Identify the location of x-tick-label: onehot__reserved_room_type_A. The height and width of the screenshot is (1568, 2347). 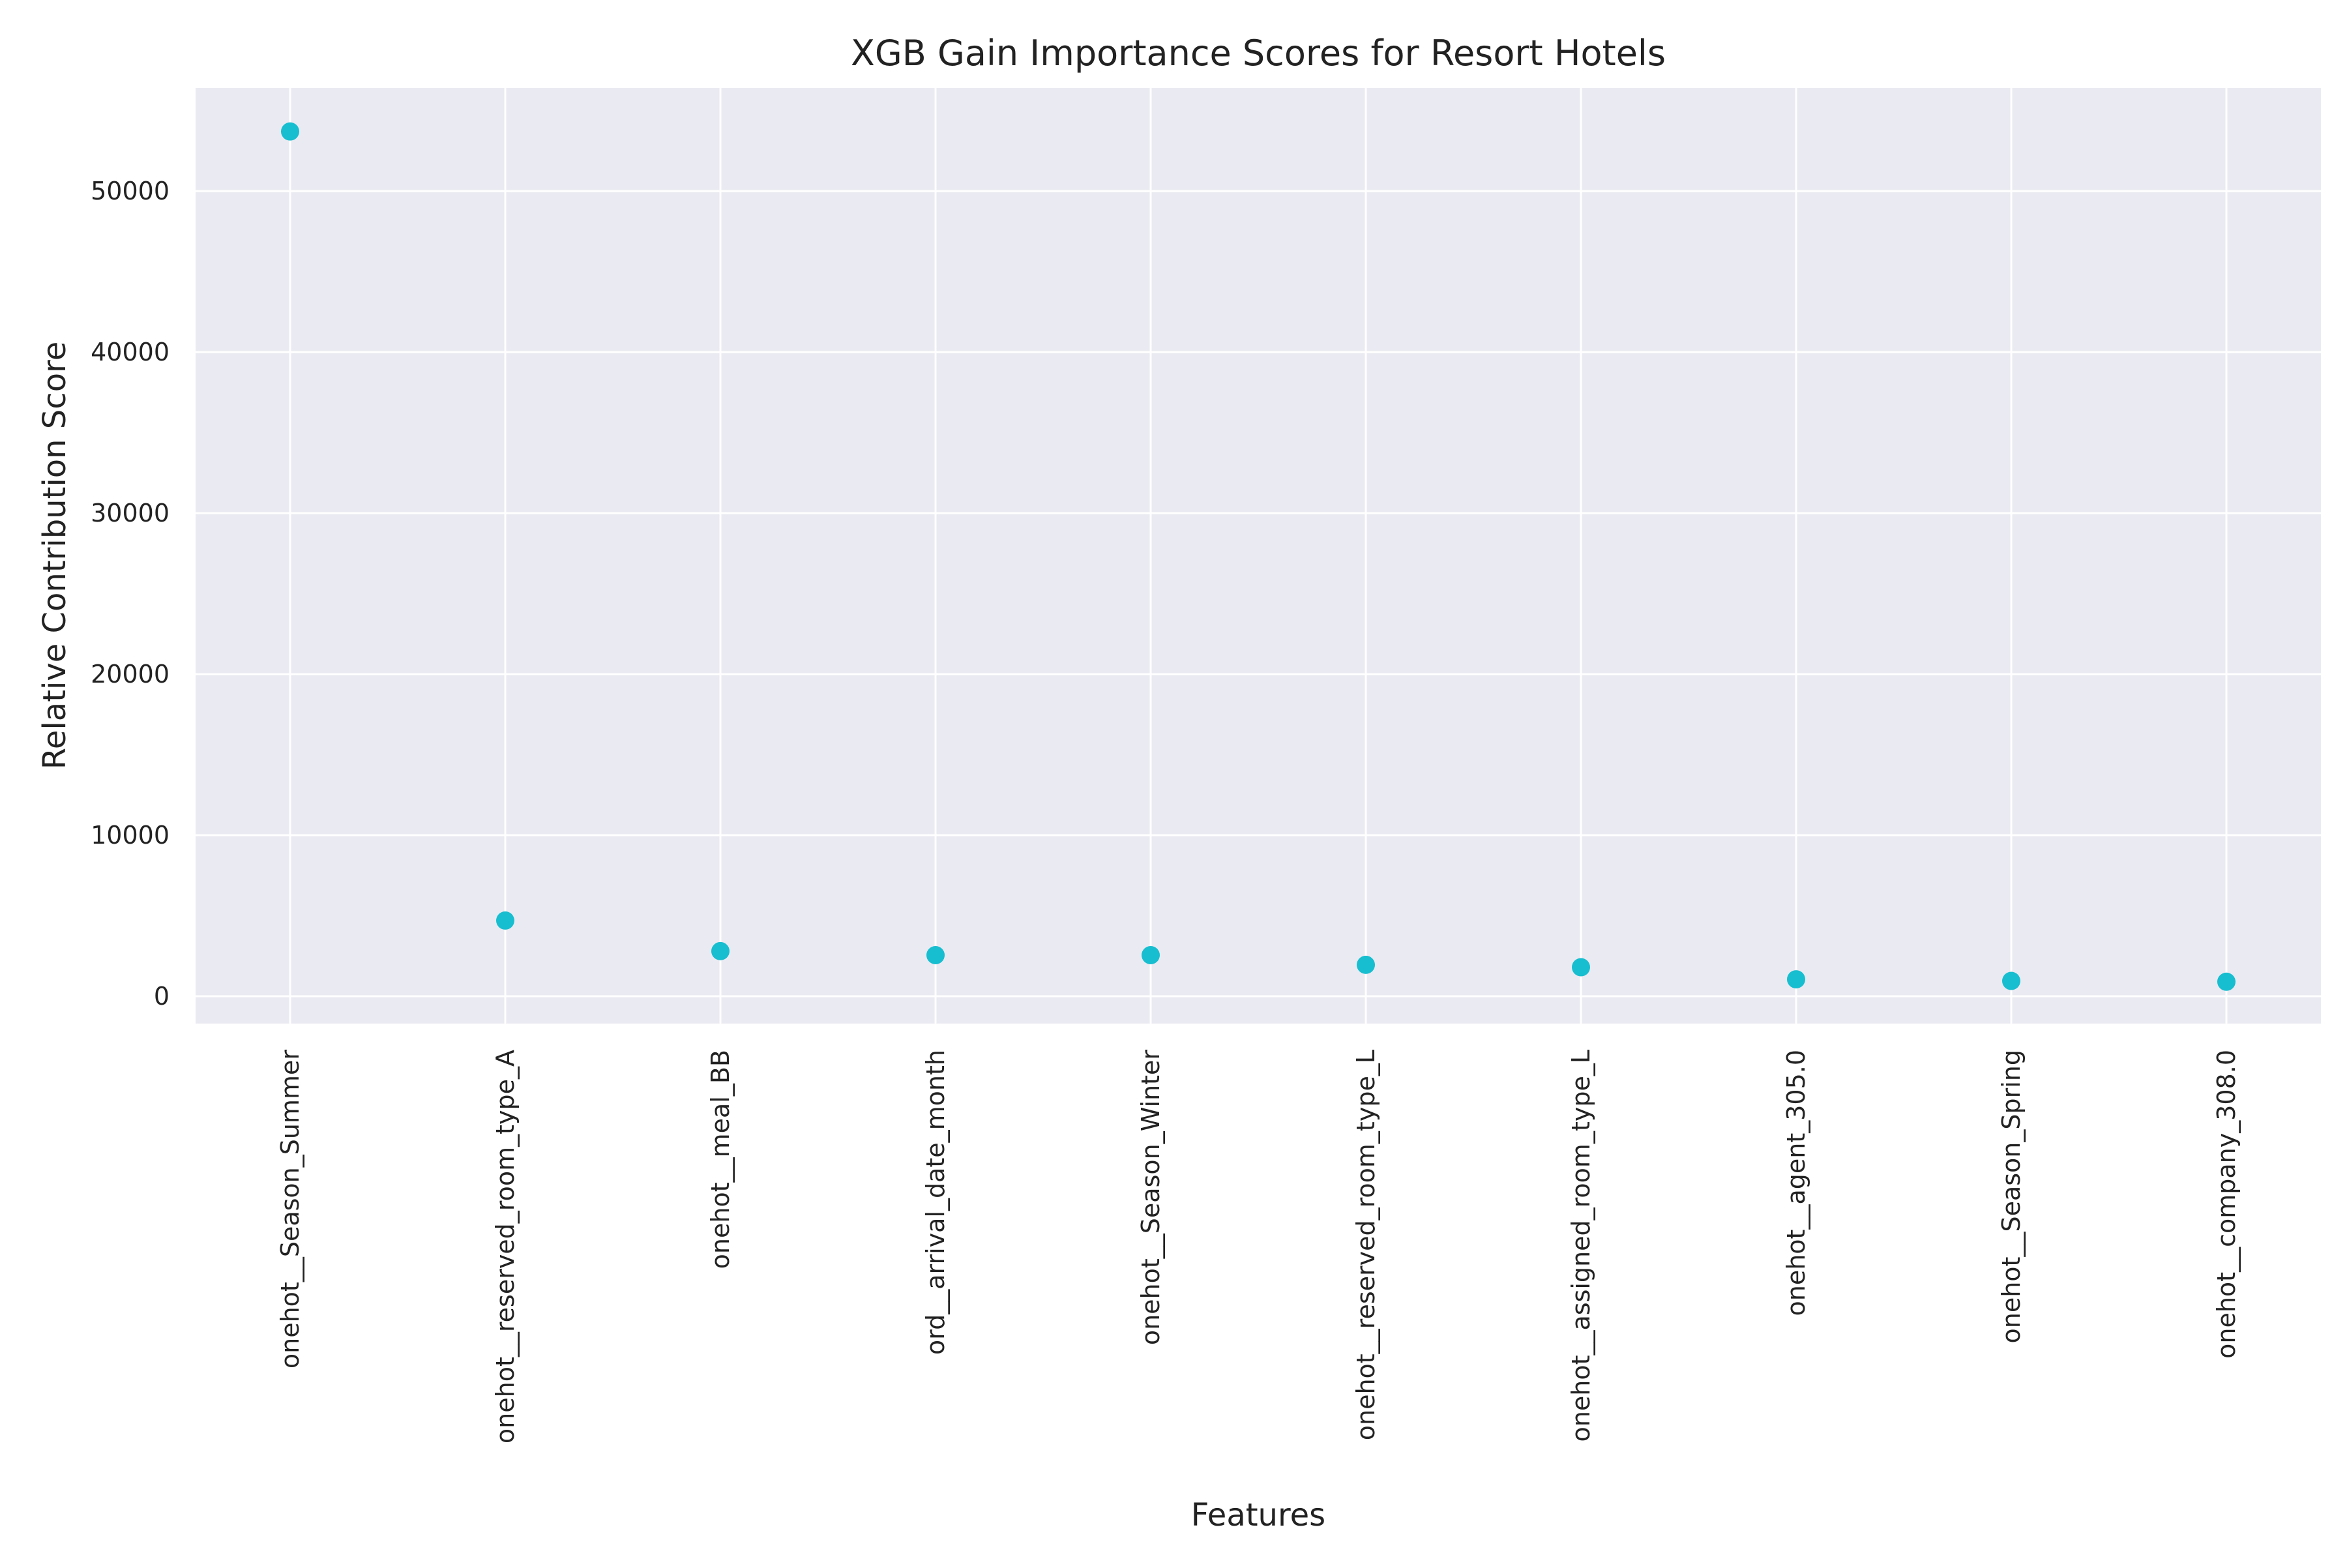
(505, 1247).